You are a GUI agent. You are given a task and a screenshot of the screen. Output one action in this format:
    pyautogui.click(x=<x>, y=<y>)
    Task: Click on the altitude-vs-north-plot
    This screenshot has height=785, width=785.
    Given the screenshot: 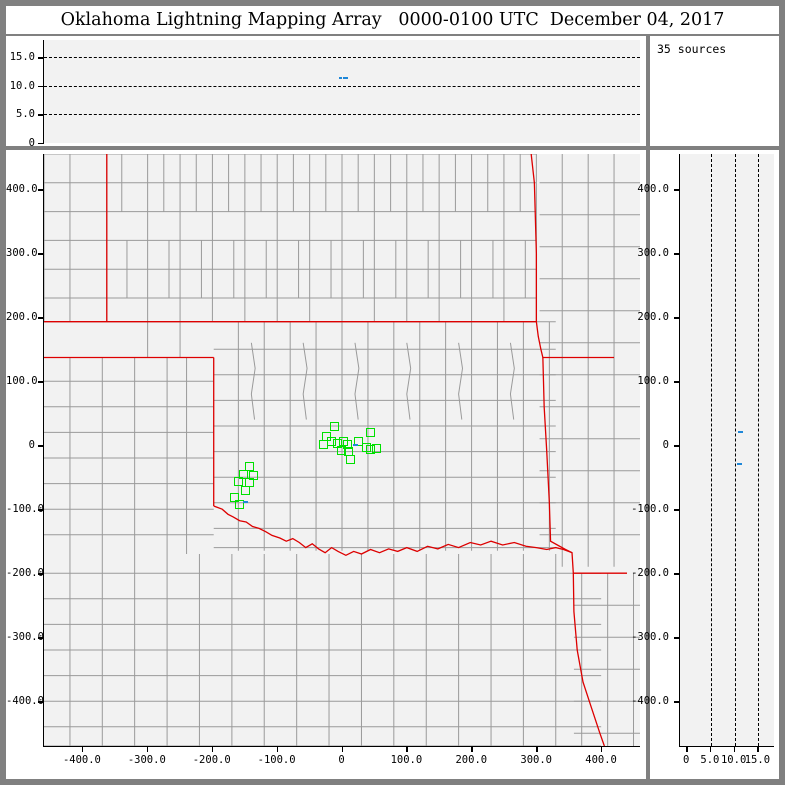 What is the action you would take?
    pyautogui.click(x=726, y=450)
    